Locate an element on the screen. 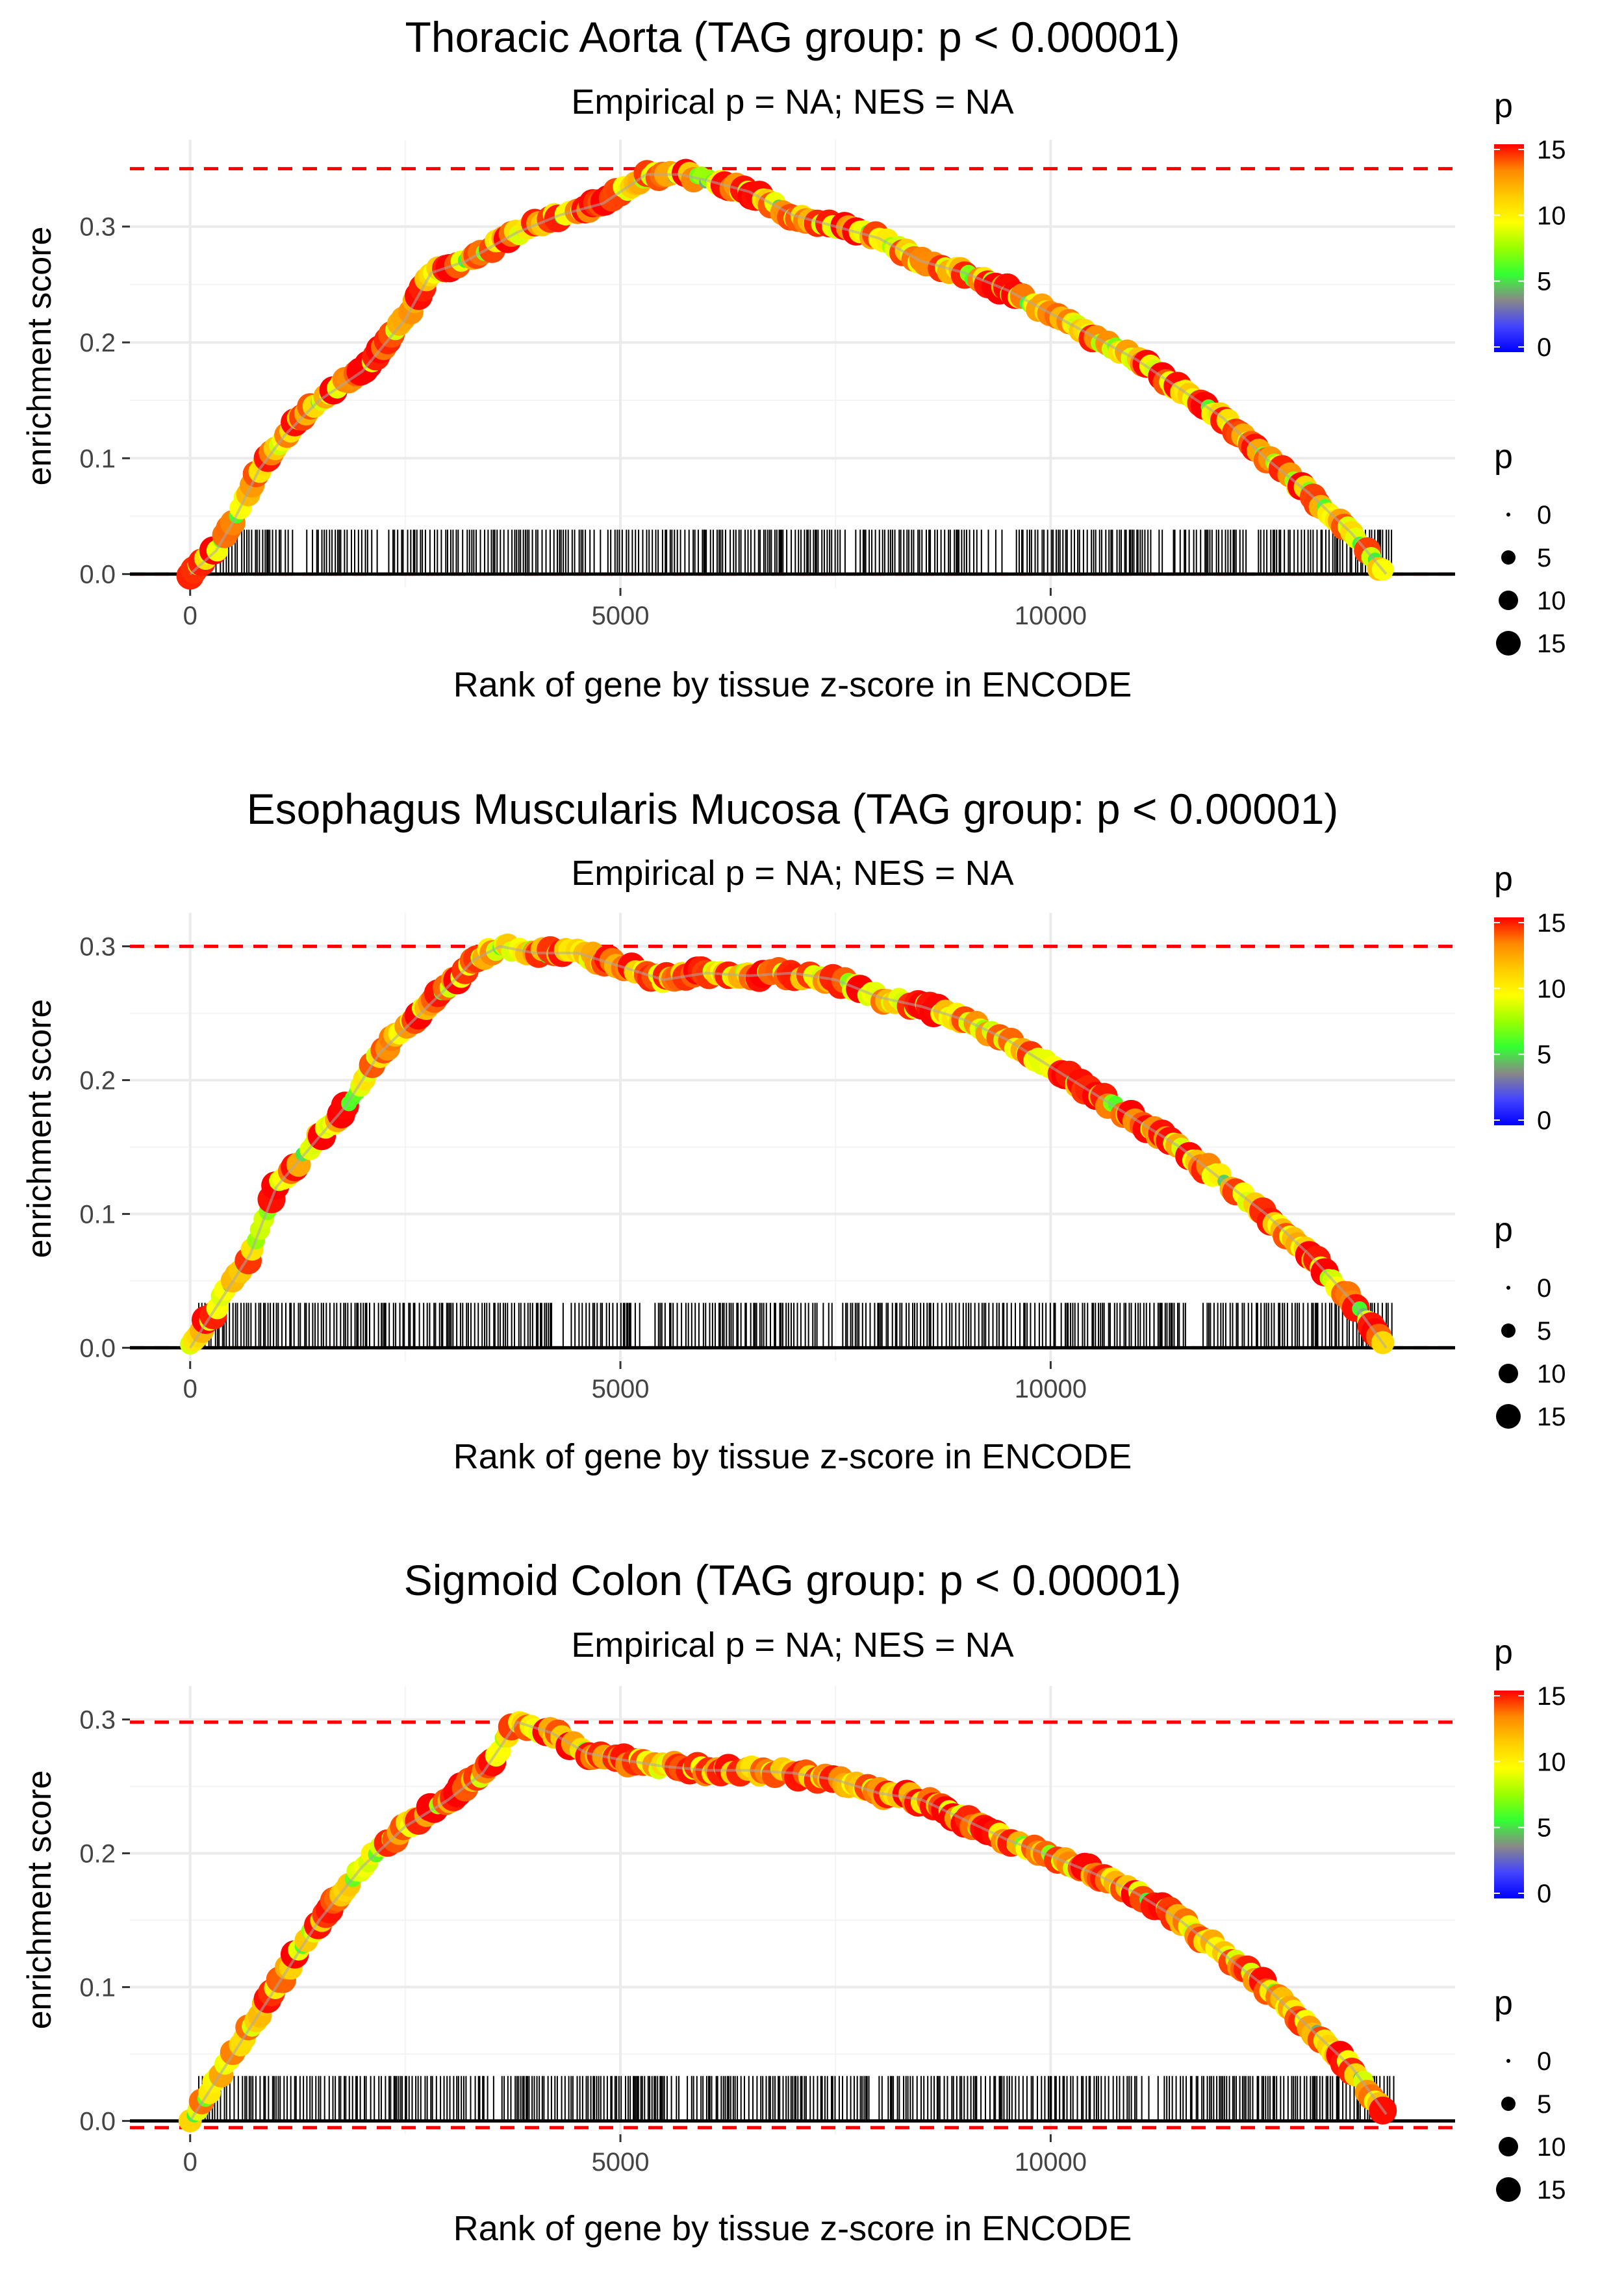  panel-title: Thoracic Aorta (TAG group: p < 0.00001) is located at coordinates (792, 37).